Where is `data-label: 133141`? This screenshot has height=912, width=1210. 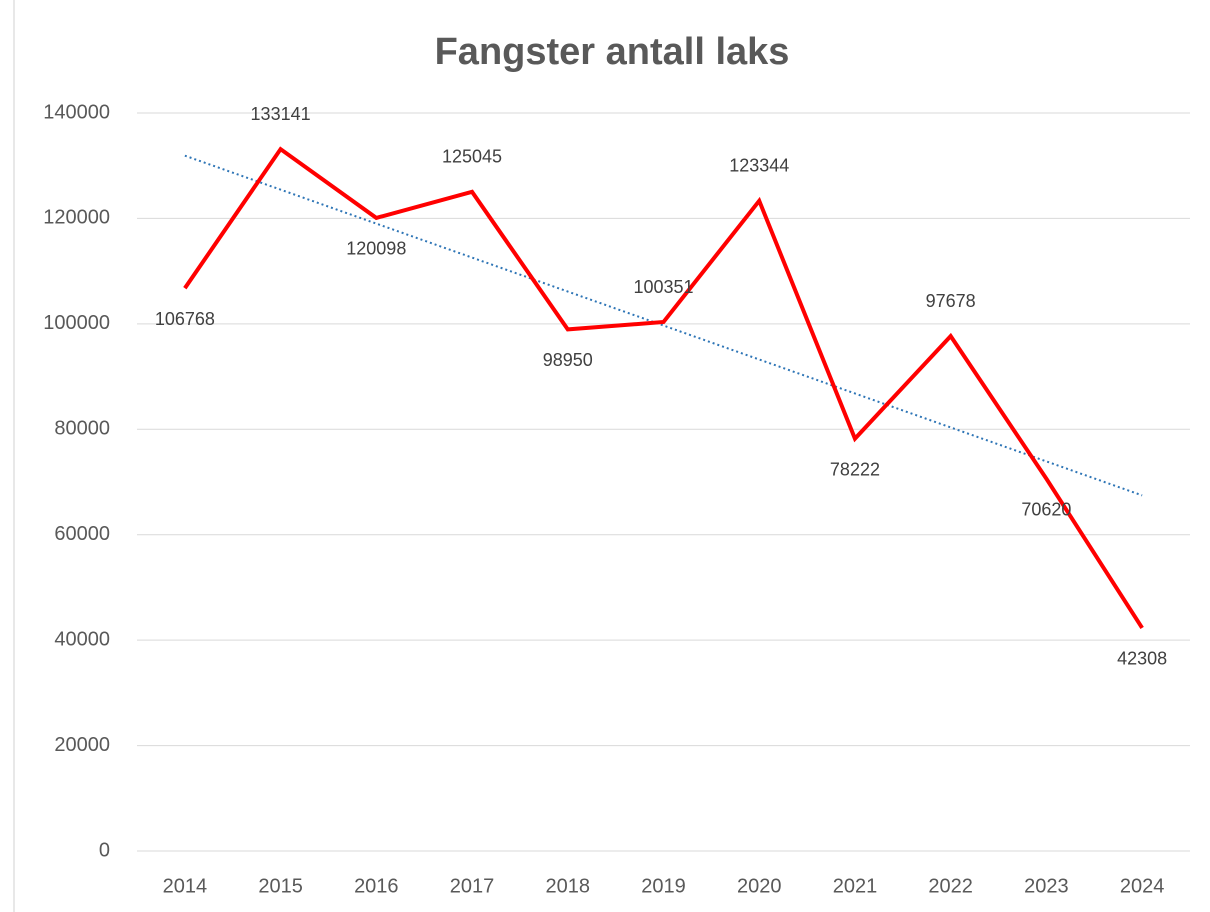
data-label: 133141 is located at coordinates (281, 114).